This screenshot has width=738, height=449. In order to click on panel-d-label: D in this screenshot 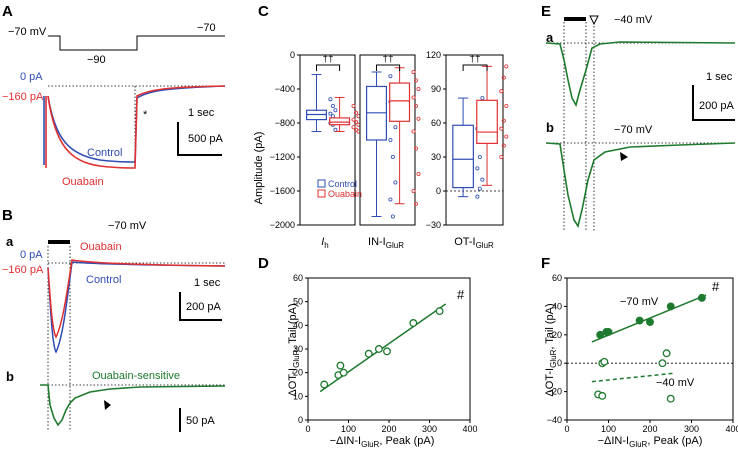, I will do `click(263, 263)`.